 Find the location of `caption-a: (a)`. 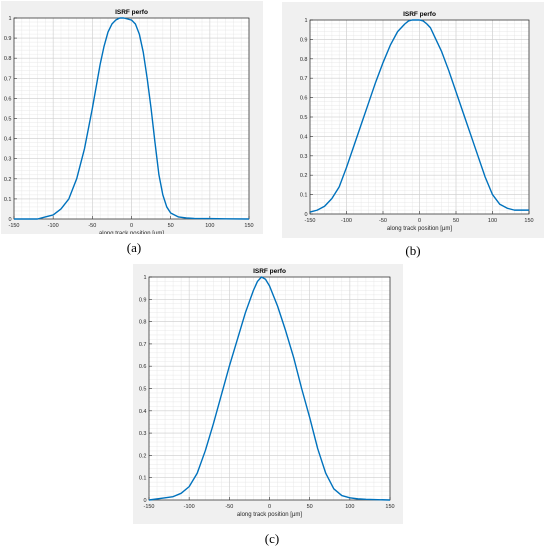

caption-a: (a) is located at coordinates (134, 247).